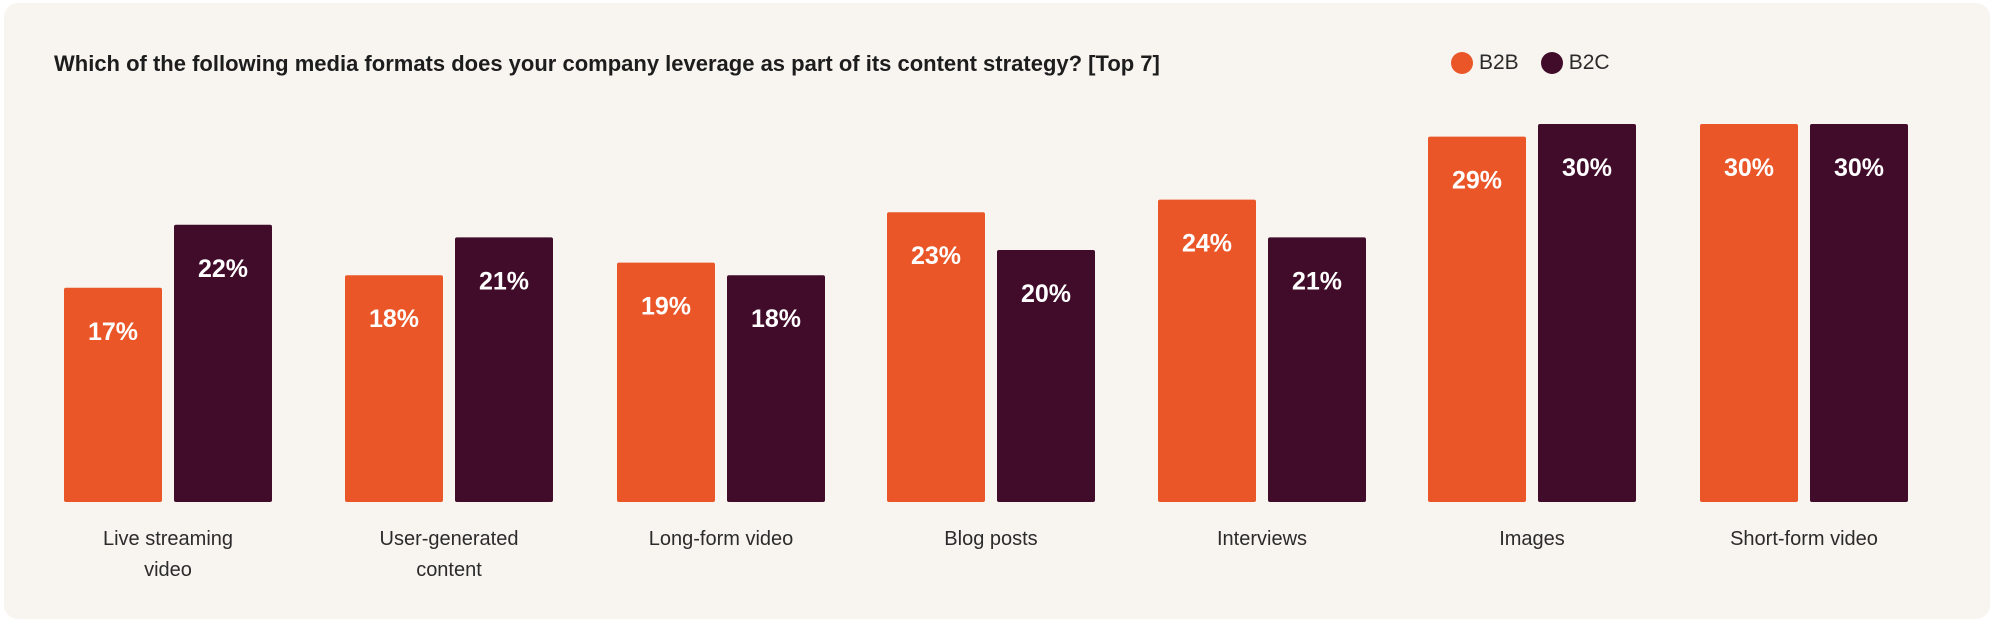 Image resolution: width=1999 pixels, height=628 pixels. I want to click on category-label: video, so click(168, 570).